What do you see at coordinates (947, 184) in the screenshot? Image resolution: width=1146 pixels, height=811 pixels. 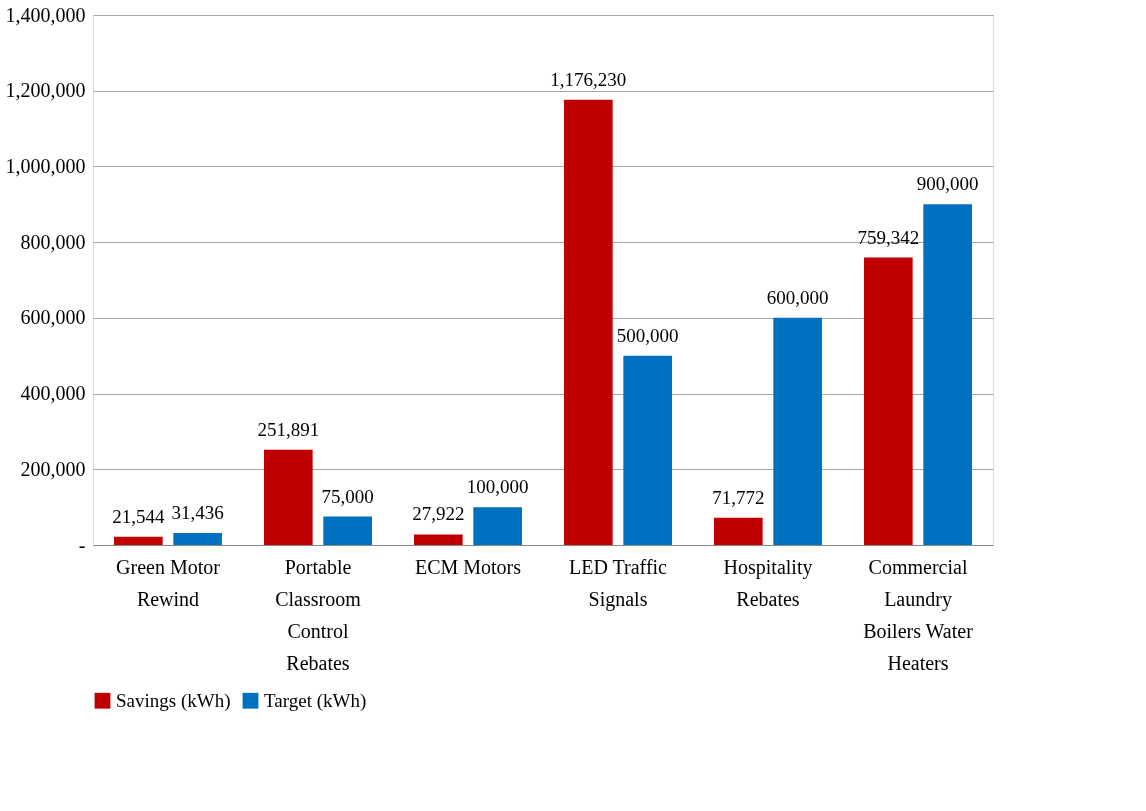 I see `data-label: 900,000` at bounding box center [947, 184].